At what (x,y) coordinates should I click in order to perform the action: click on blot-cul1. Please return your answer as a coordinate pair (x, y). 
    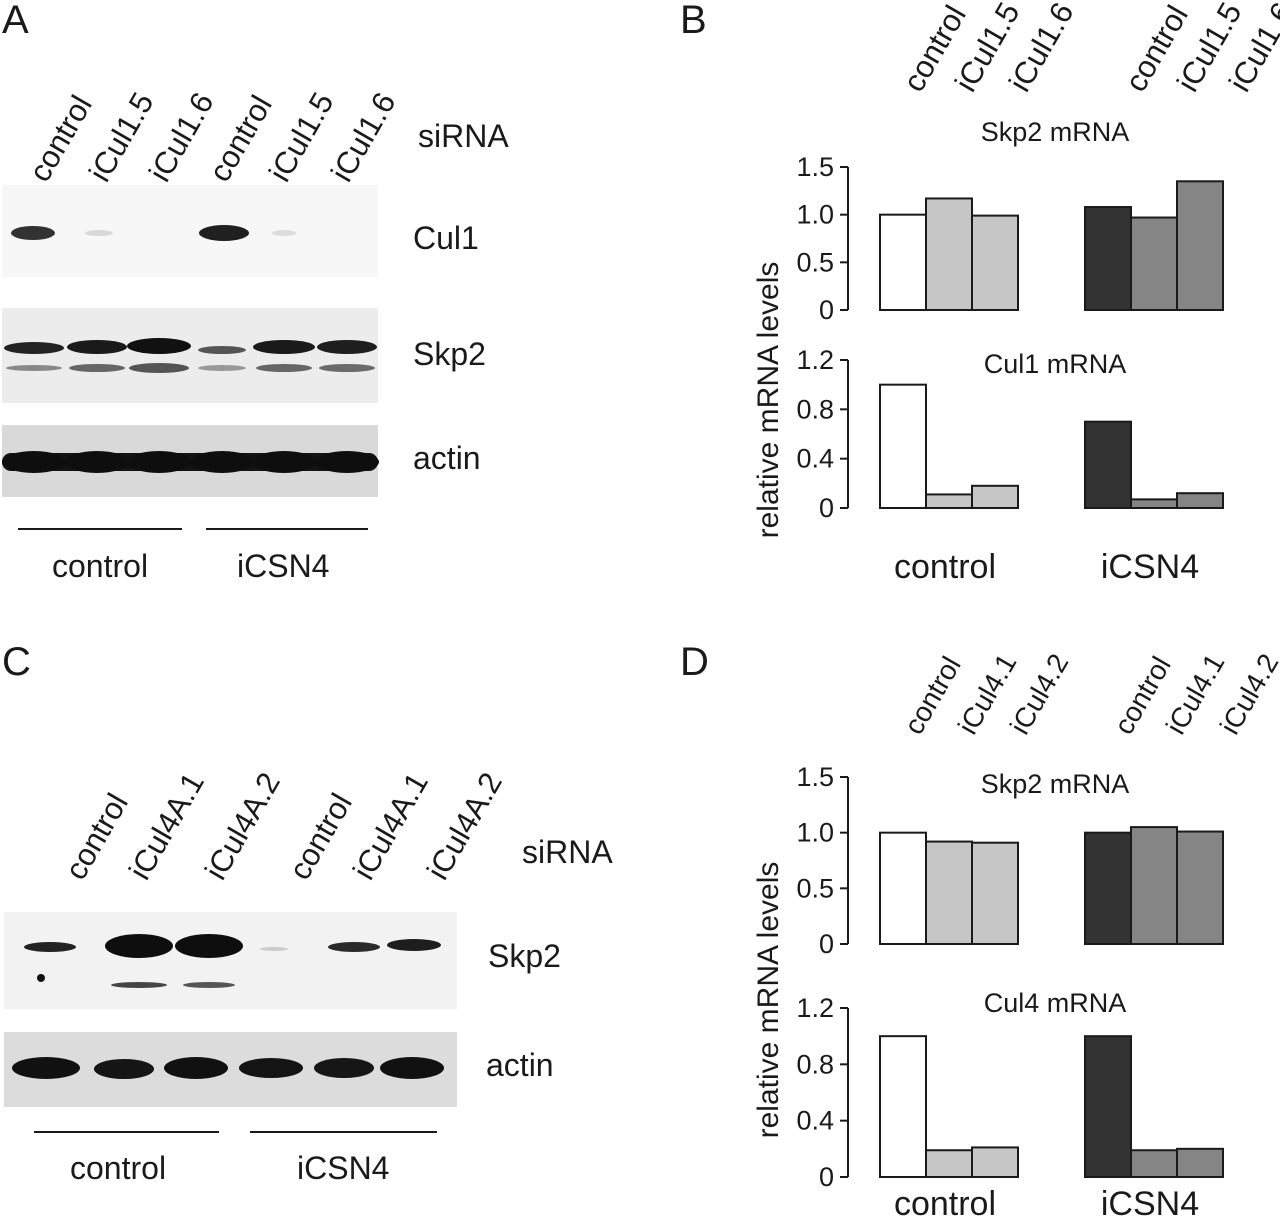
    Looking at the image, I should click on (190, 231).